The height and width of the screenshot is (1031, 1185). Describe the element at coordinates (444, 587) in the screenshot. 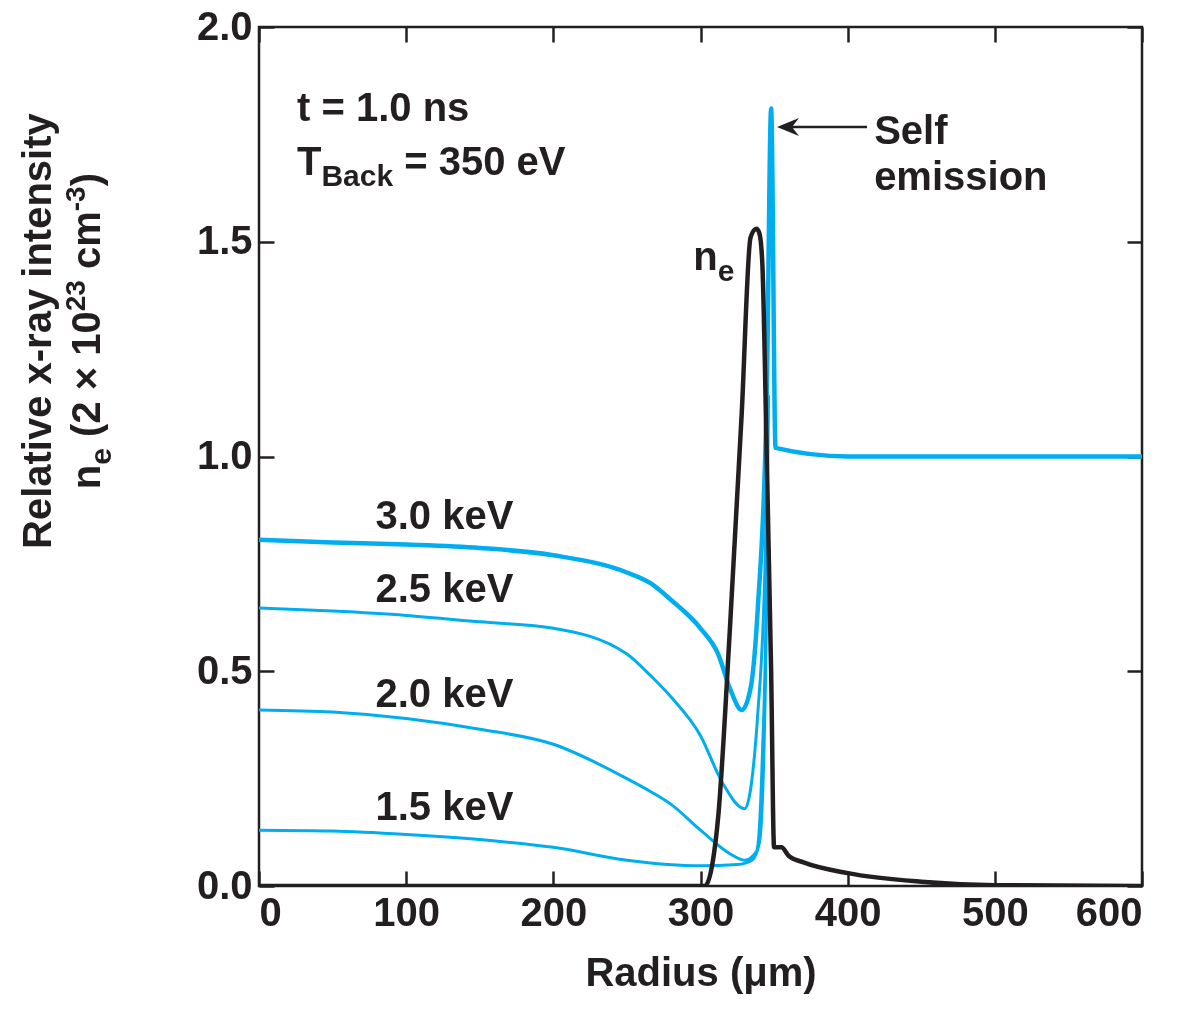

I see `series-label: 2.5 keV` at that location.